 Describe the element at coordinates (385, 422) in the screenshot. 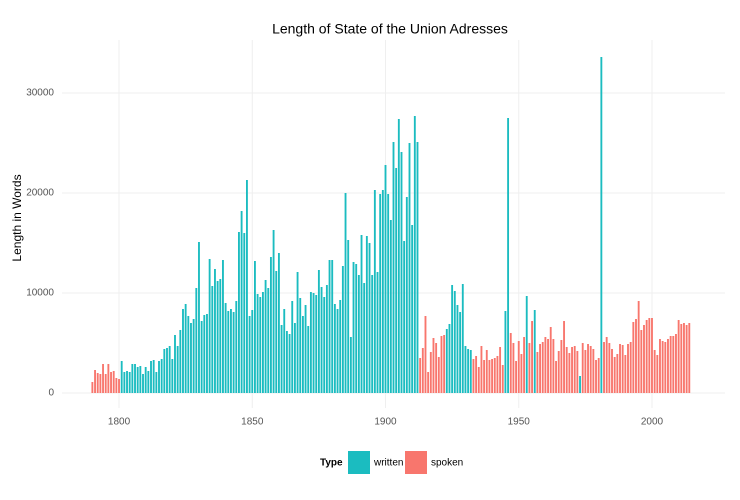

I see `x-tick-label: 1900` at that location.